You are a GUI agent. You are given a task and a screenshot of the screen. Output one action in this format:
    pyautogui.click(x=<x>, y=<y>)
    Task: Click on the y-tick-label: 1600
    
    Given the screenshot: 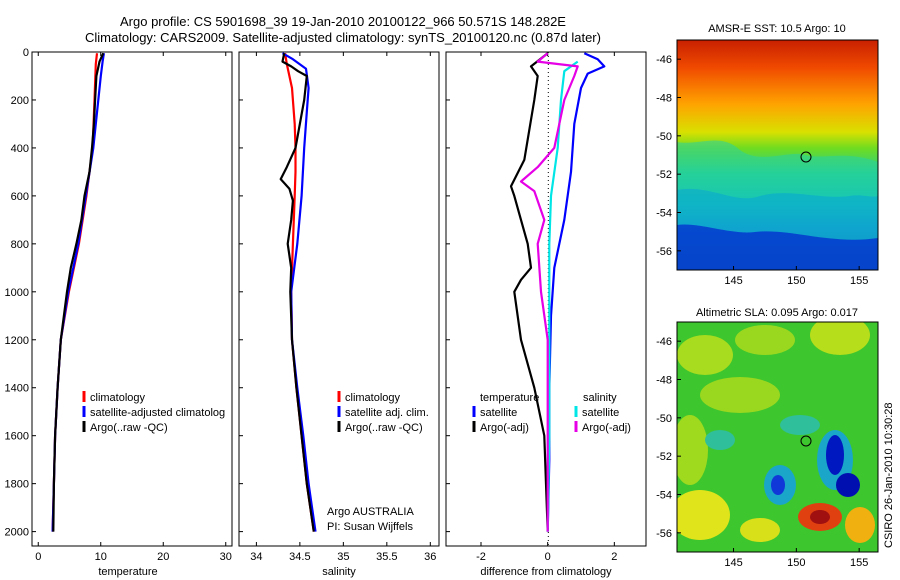 What is the action you would take?
    pyautogui.click(x=17, y=437)
    